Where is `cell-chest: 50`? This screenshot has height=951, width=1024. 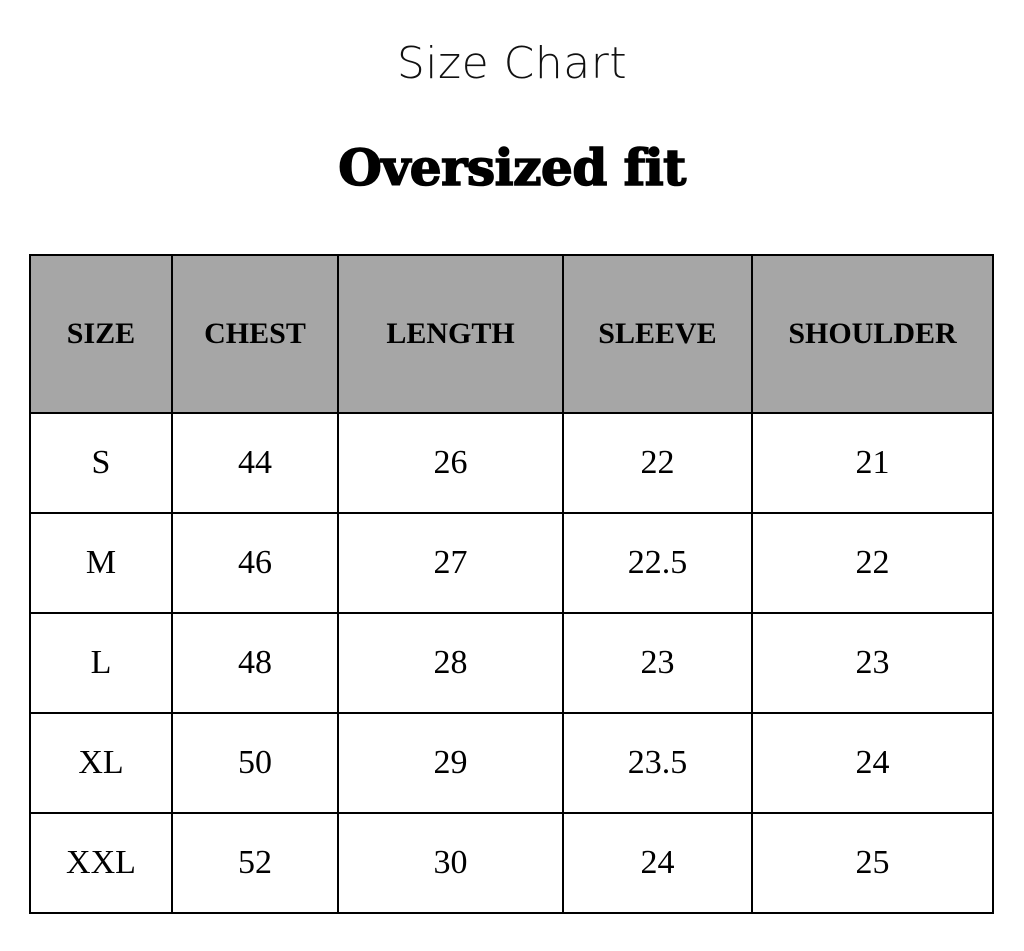 cell-chest: 50 is located at coordinates (255, 763).